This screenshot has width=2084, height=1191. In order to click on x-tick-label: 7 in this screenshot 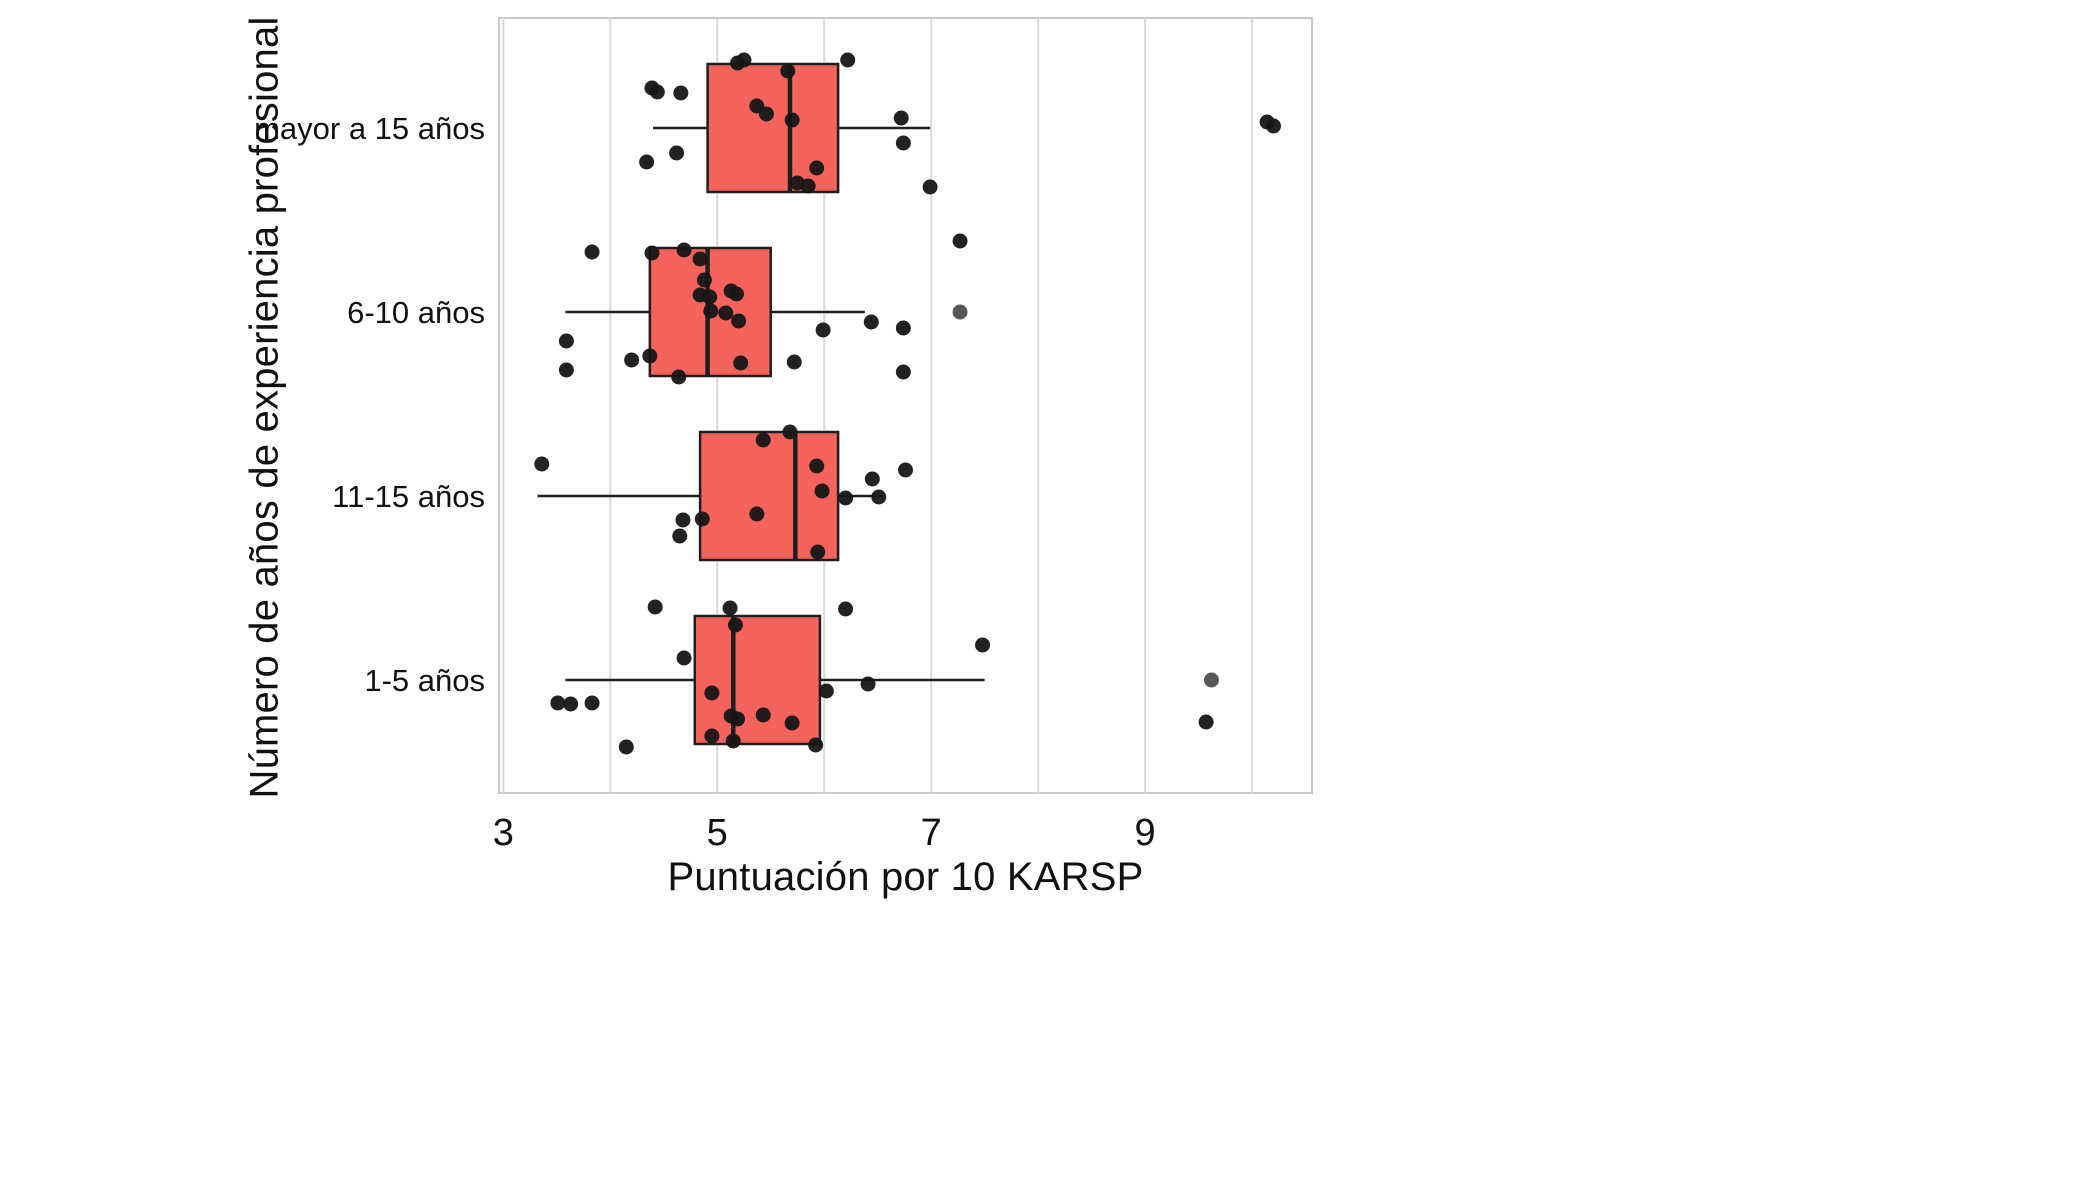, I will do `click(931, 833)`.